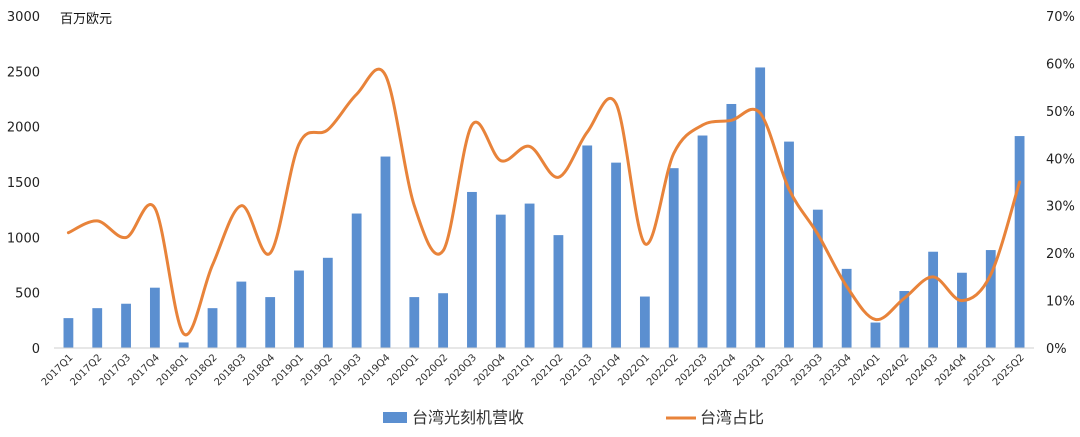 The width and height of the screenshot is (1080, 437). I want to click on right-axis-ticks: 0% 10% 20% 30% 40% 50% 60% 70%, so click(1060, 183).